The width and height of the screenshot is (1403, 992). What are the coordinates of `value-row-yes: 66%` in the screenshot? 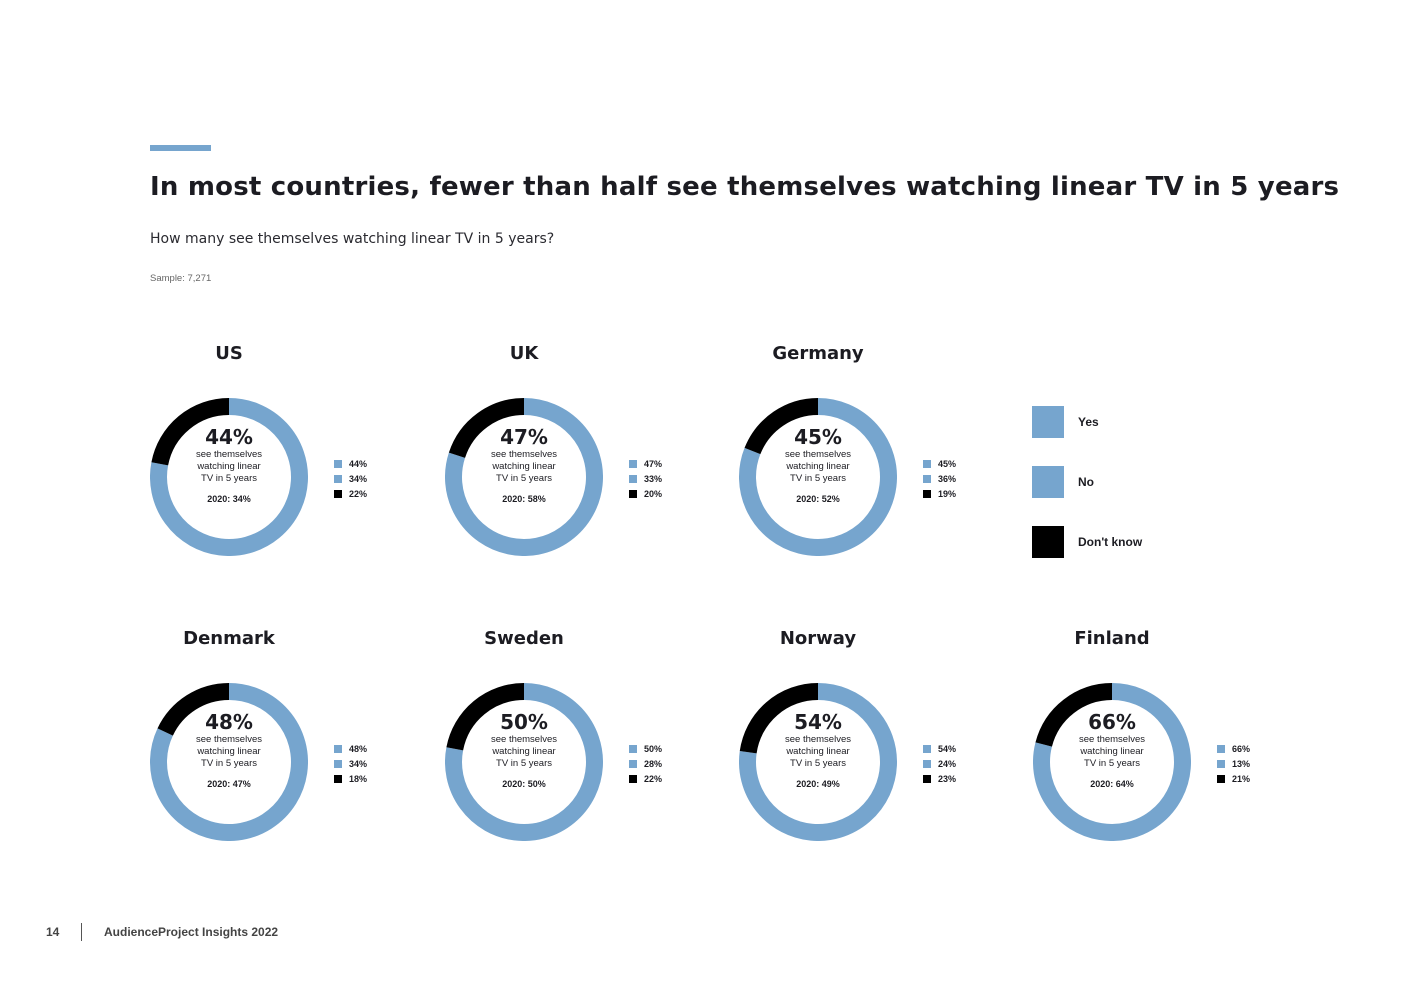 It's located at (1233, 748).